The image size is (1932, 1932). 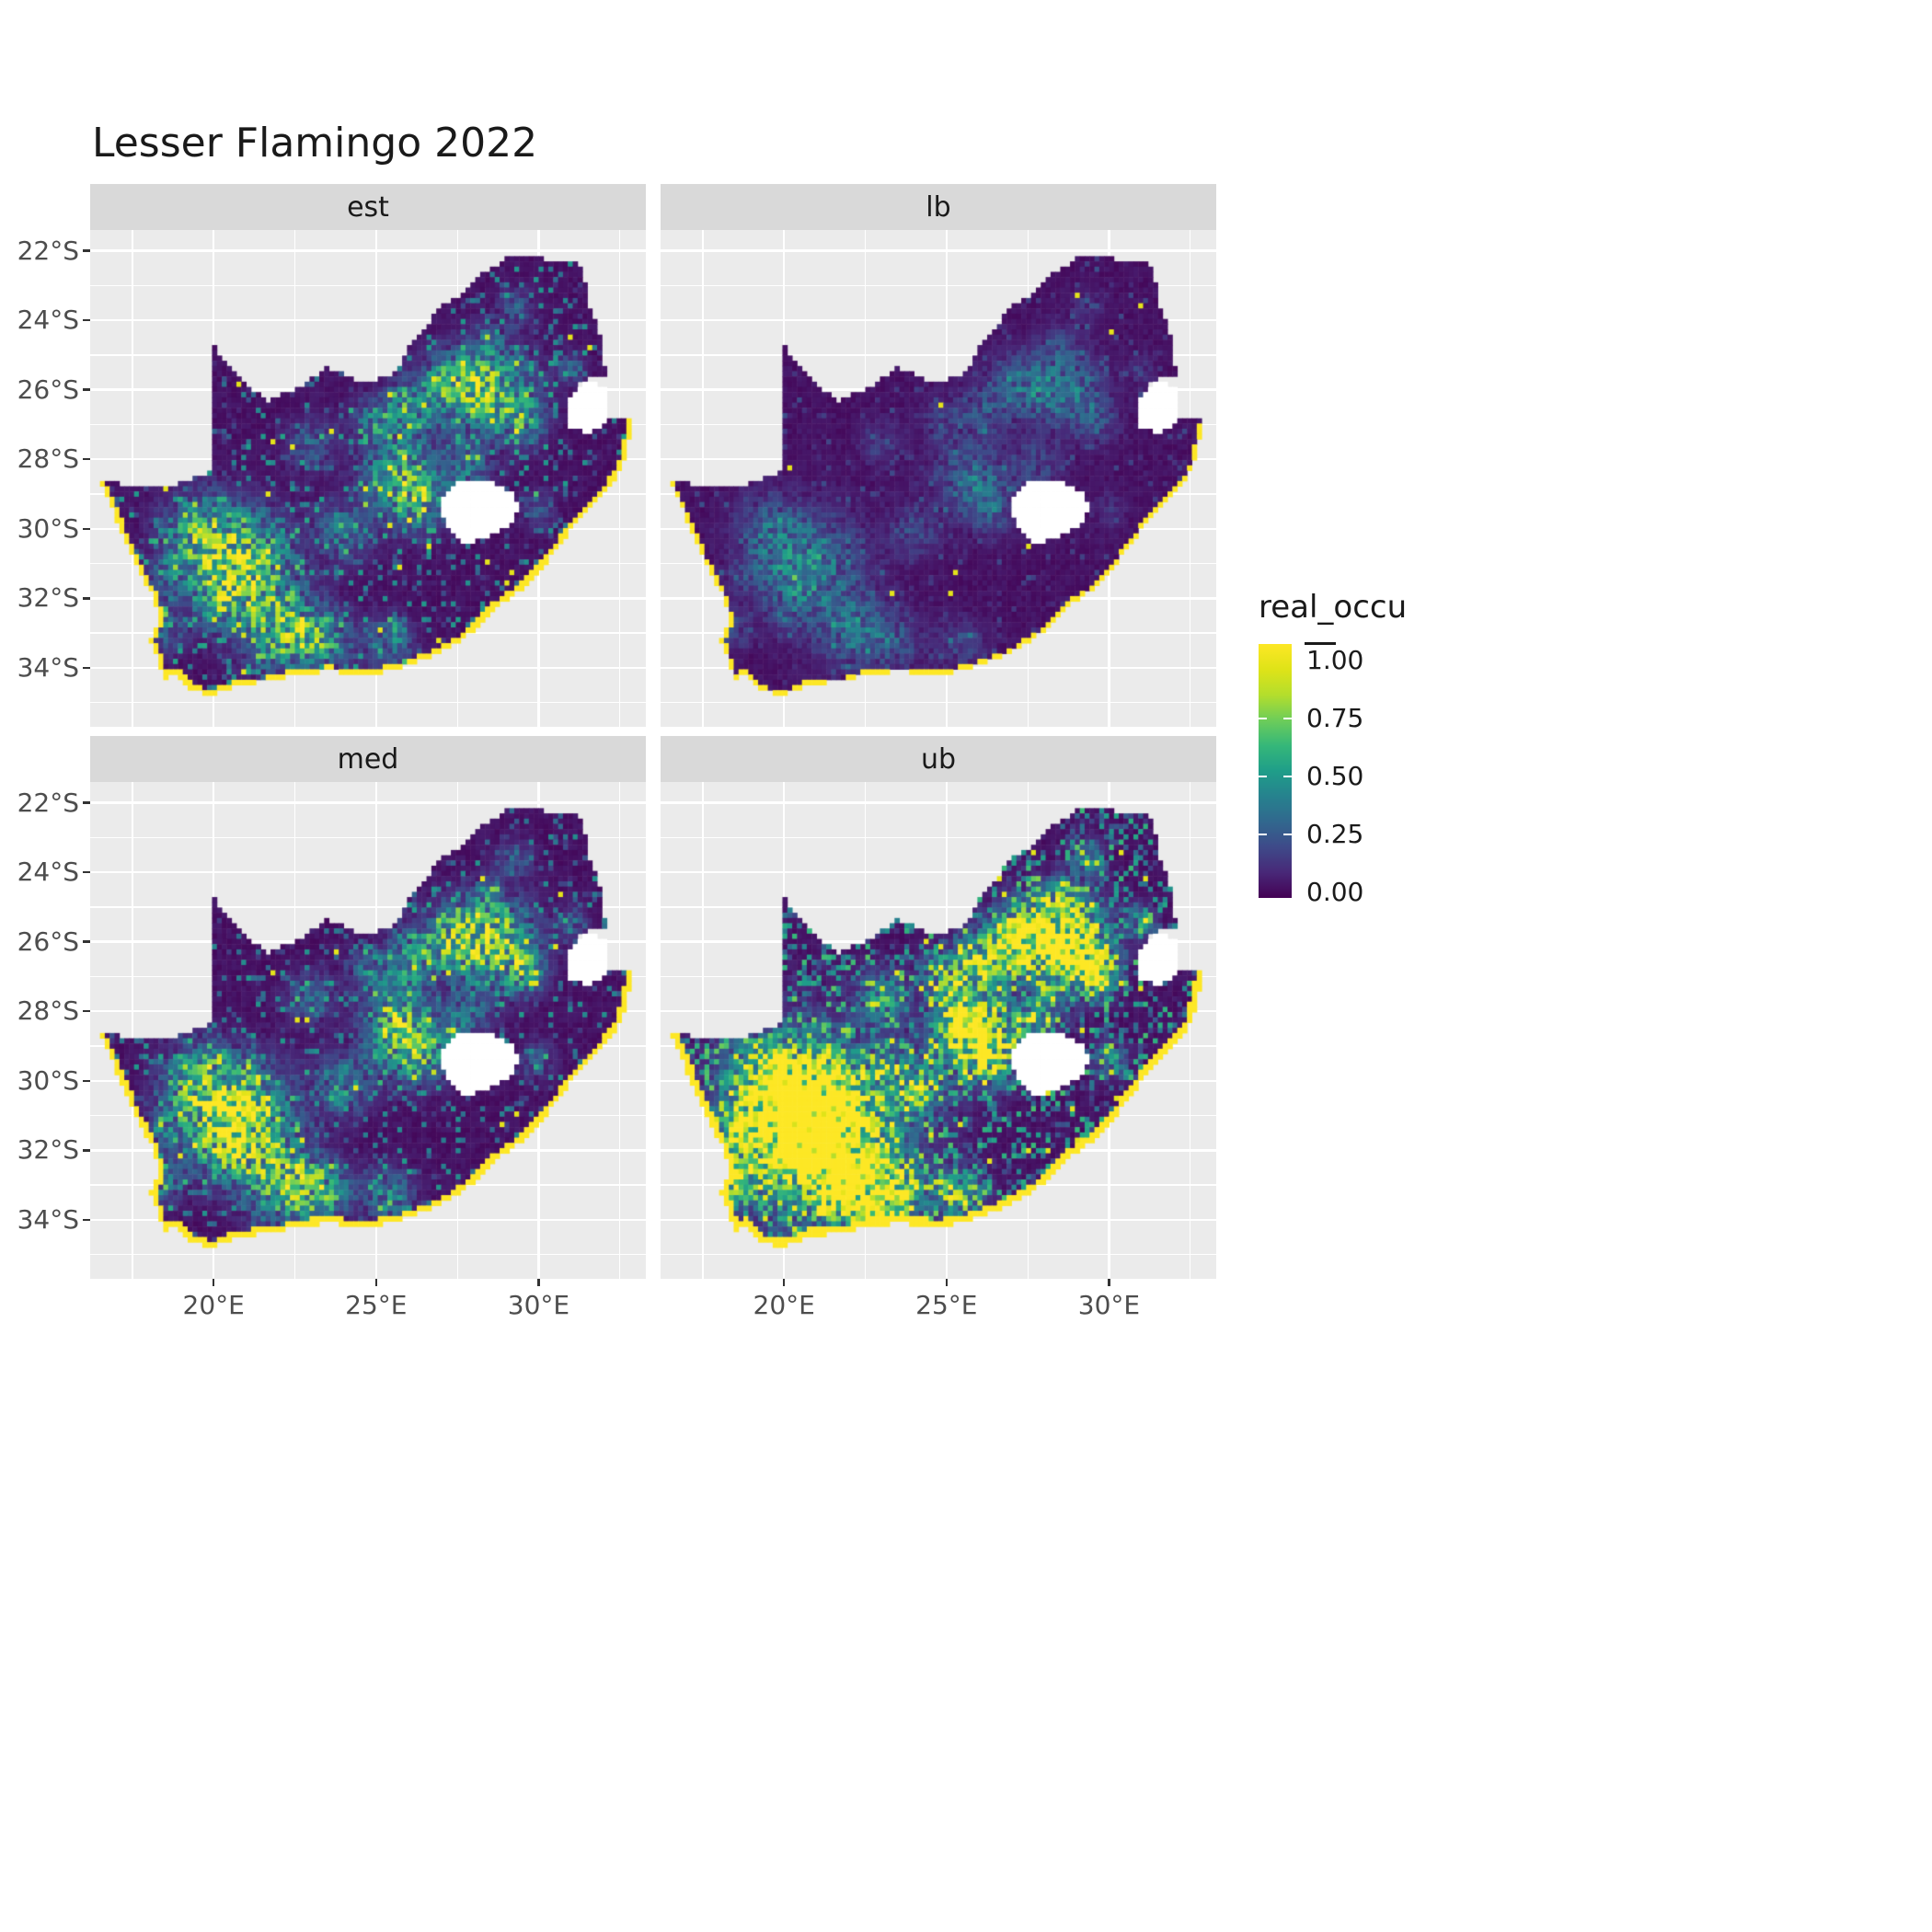 I want to click on legend-label: 0.25, so click(x=1335, y=834).